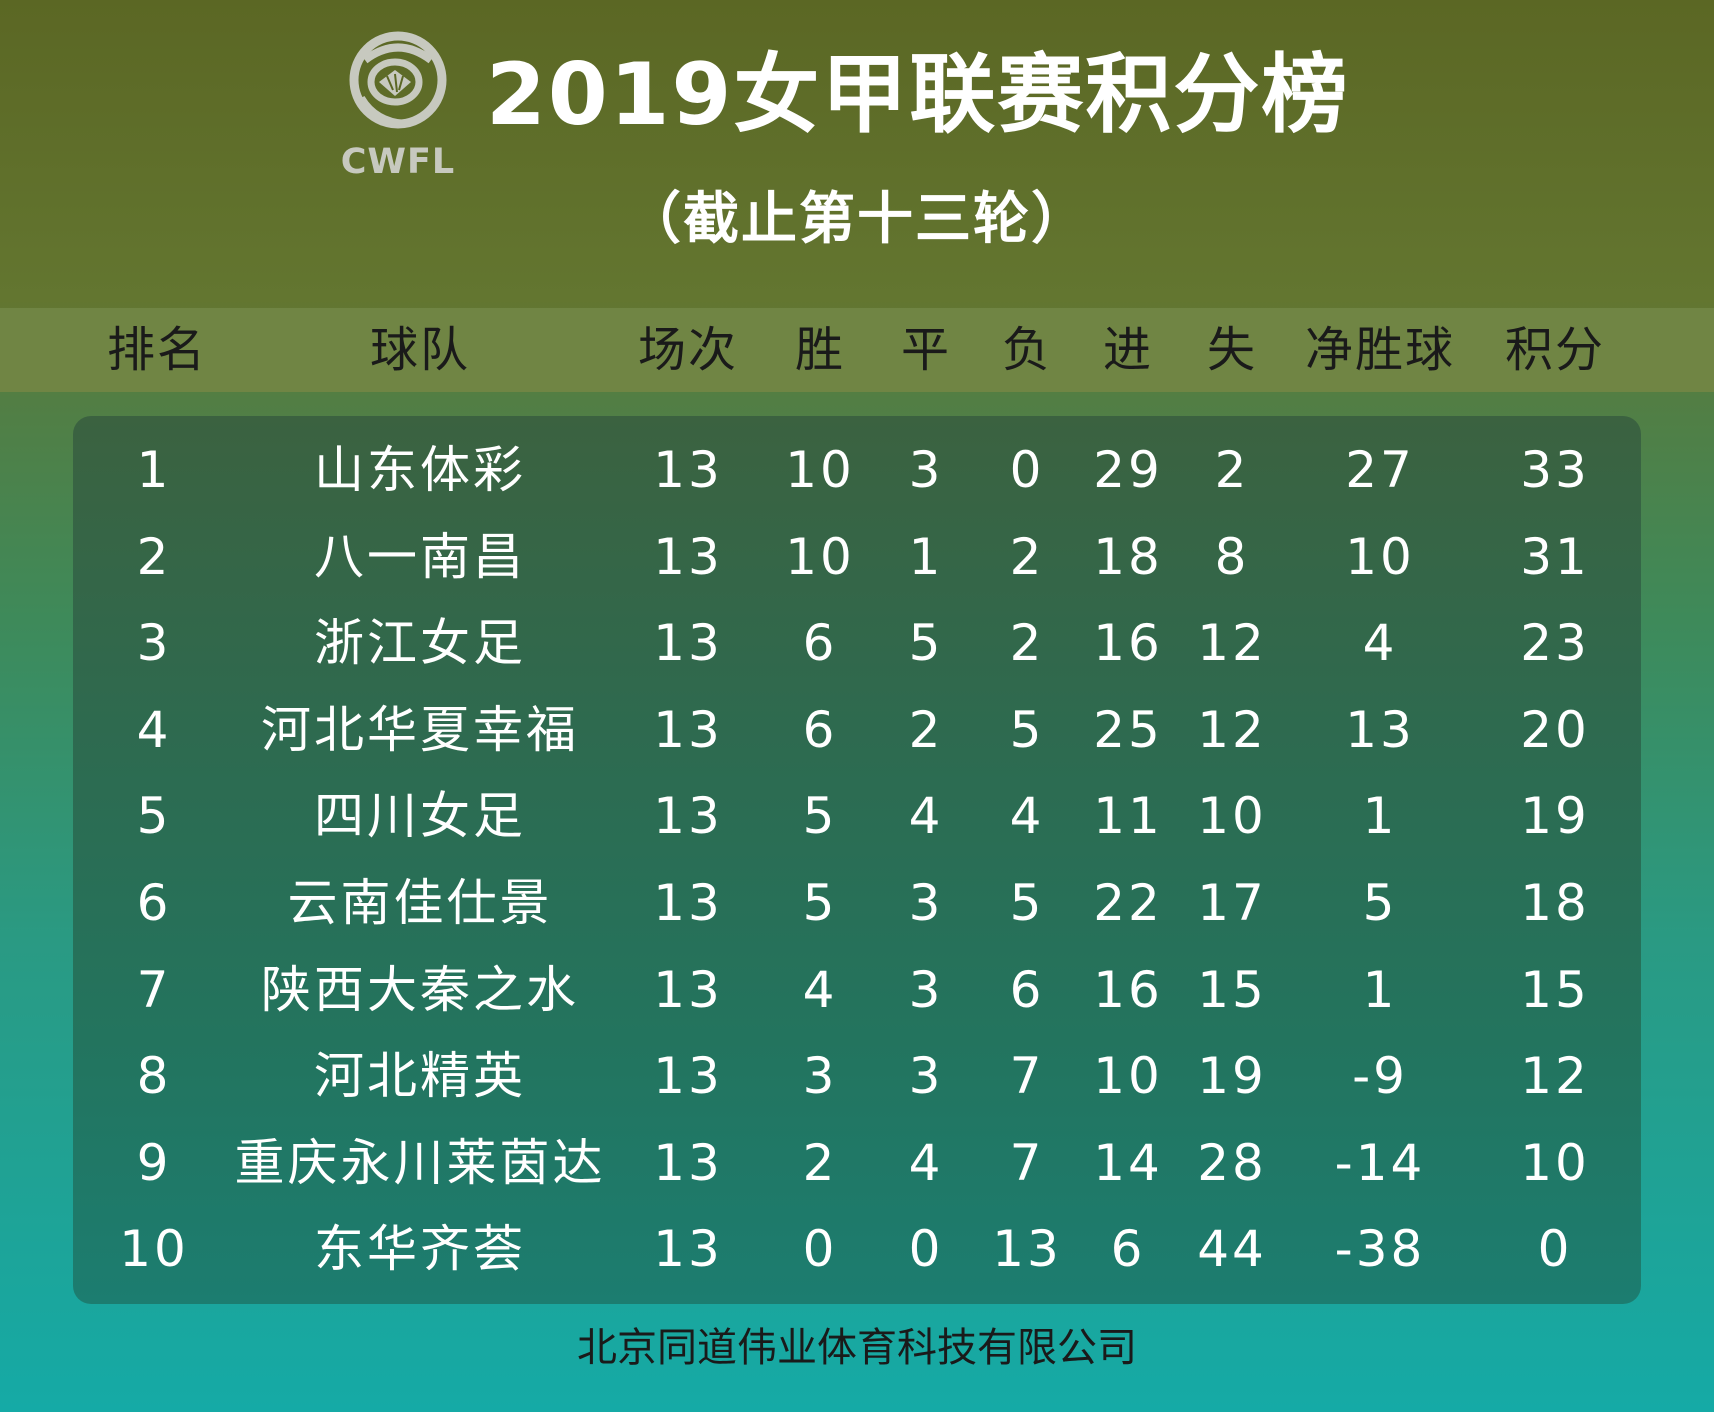 The image size is (1714, 1412). What do you see at coordinates (398, 80) in the screenshot?
I see `rose-emblem-icon` at bounding box center [398, 80].